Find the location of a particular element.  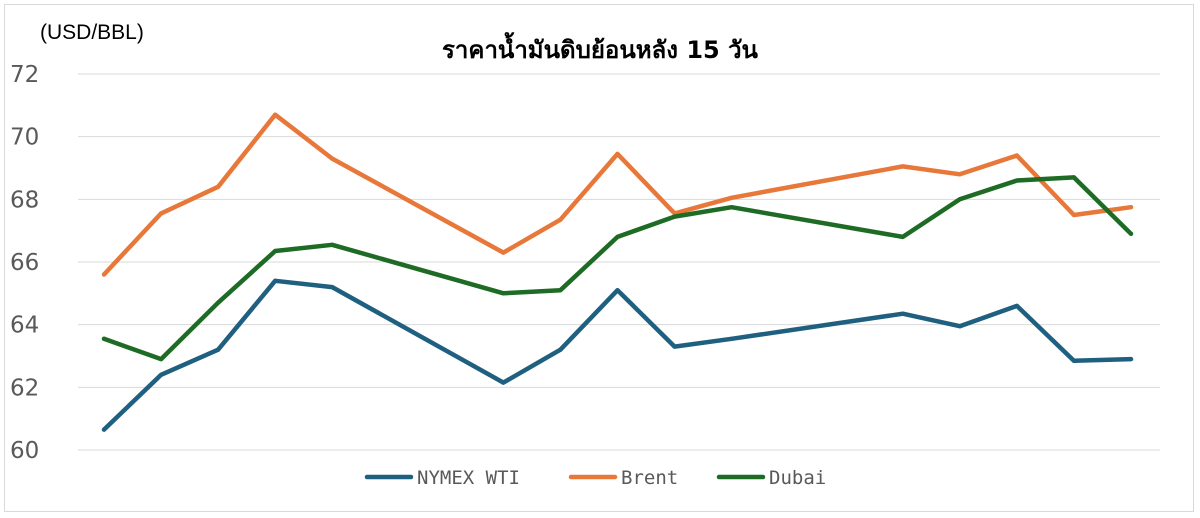

chart-title: ราคาน้ำมันดิบย้อนหลัง 15 วัน is located at coordinates (600, 47).